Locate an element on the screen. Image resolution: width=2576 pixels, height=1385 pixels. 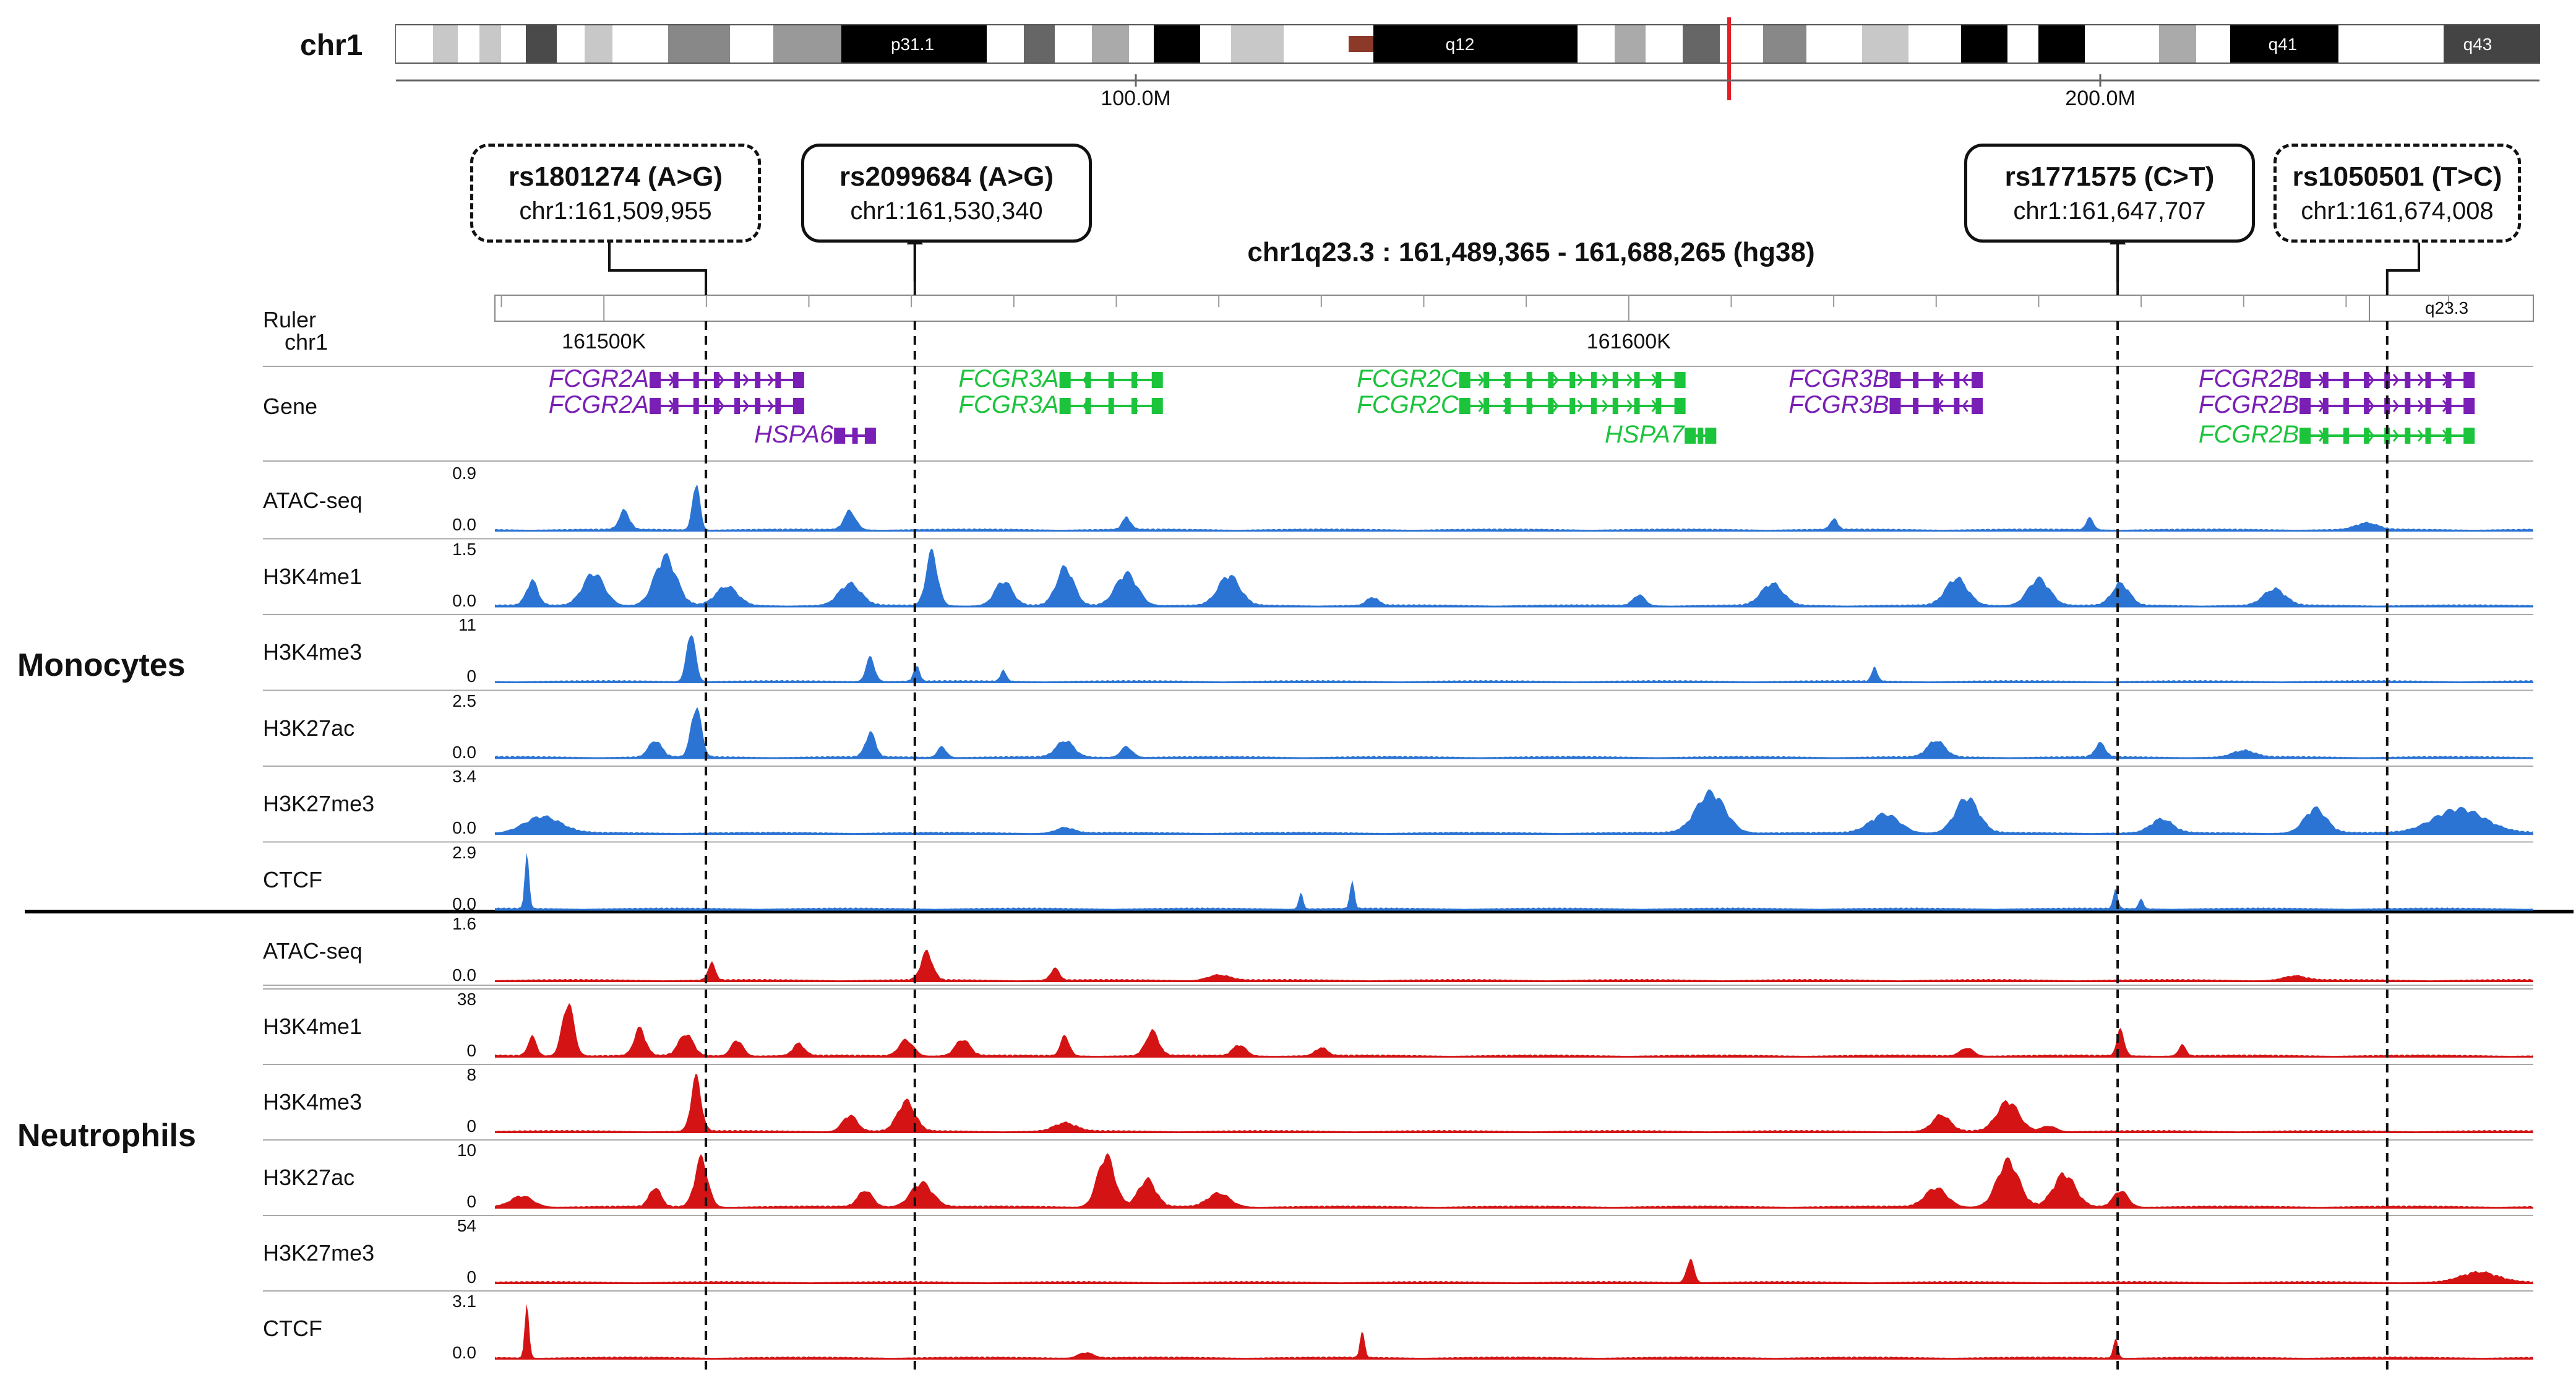
track-scale-max: 3.1 is located at coordinates (464, 1301).